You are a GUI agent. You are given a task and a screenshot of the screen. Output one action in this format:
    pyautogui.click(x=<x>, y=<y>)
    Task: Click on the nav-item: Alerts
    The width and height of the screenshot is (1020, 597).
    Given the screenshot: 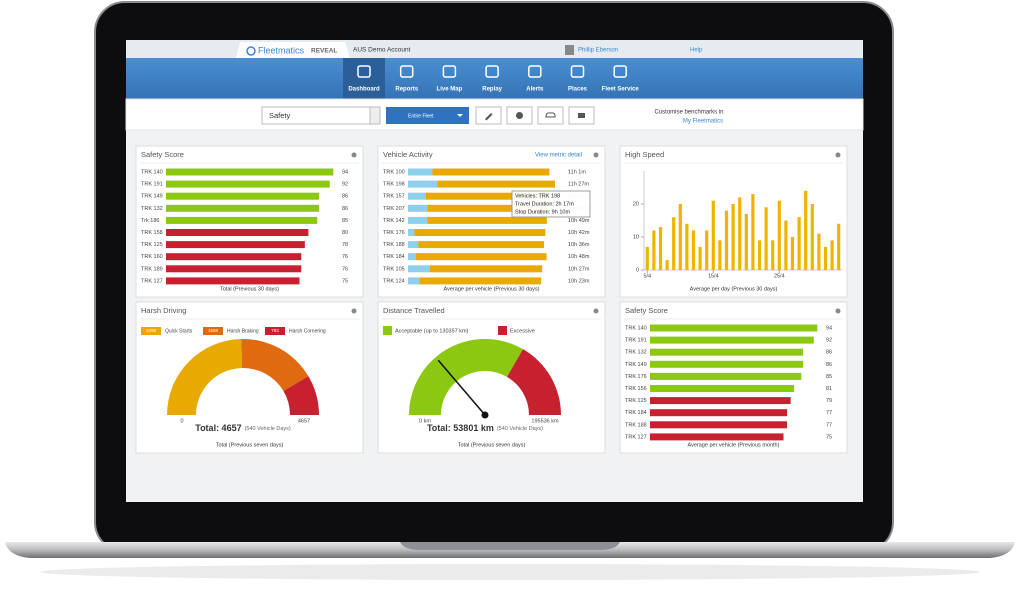 What is the action you would take?
    pyautogui.click(x=535, y=90)
    